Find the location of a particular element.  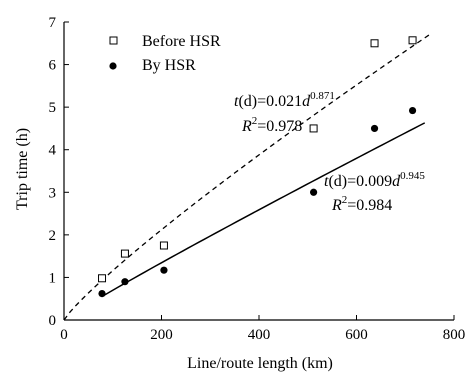

x-tick-label: 600 is located at coordinates (356, 335).